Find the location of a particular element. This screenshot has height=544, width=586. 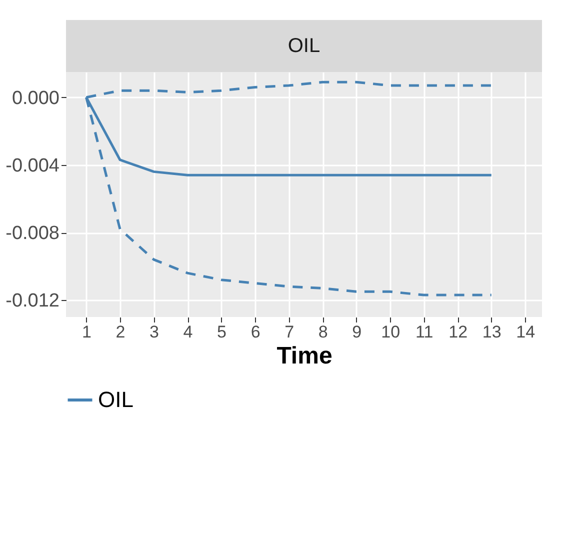

legend-label: OIL is located at coordinates (116, 399).